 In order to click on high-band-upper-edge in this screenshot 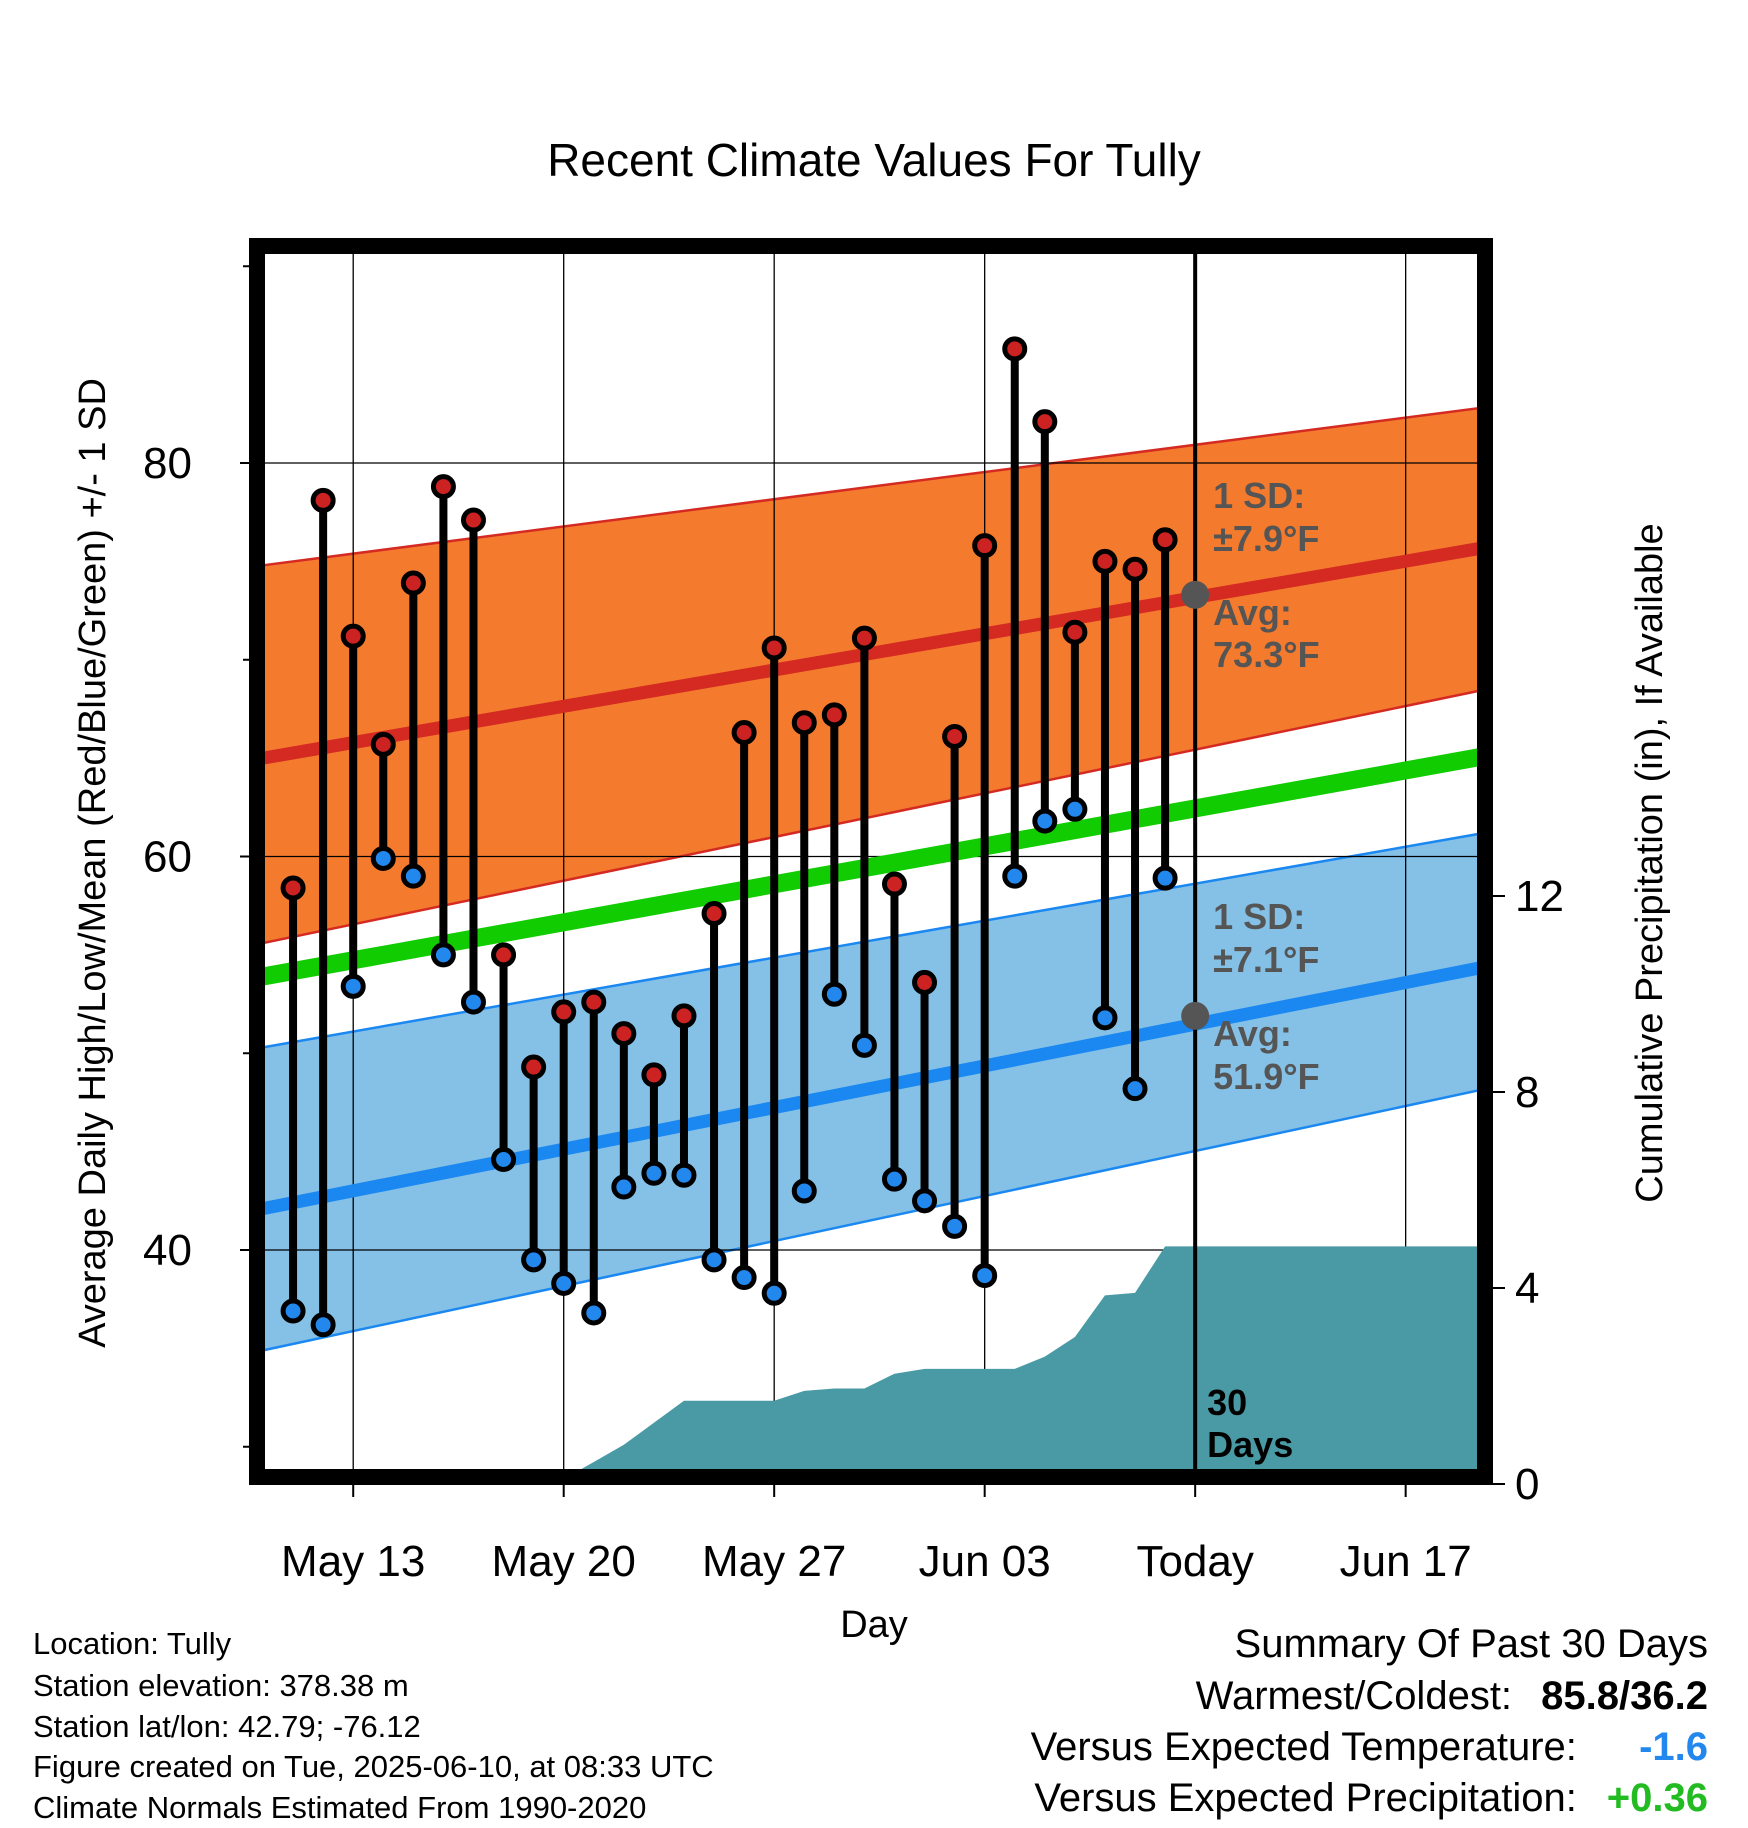, I will do `click(873, 486)`.